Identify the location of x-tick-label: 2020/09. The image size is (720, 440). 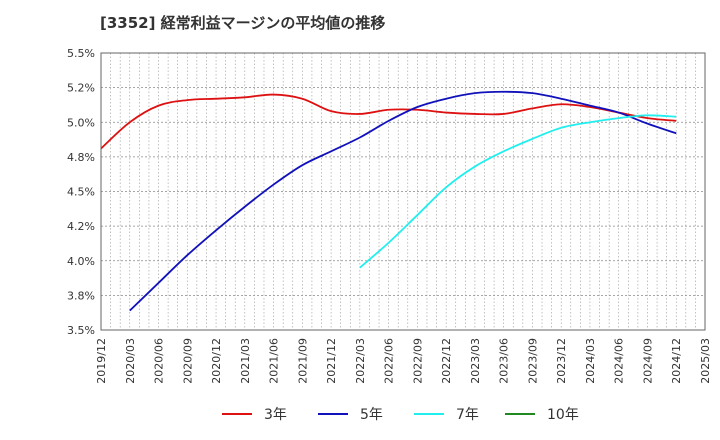
(187, 361).